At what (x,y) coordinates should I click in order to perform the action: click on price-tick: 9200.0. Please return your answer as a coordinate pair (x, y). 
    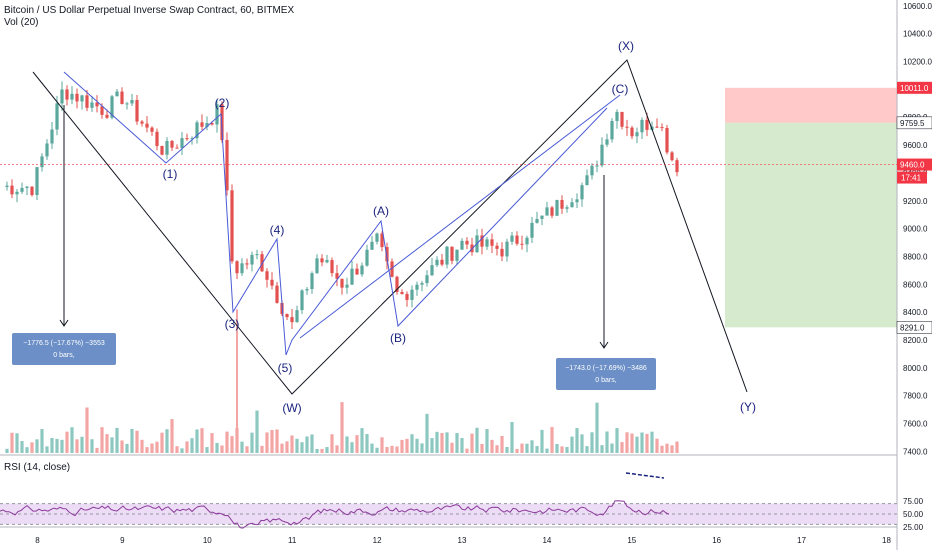
    Looking at the image, I should click on (915, 201).